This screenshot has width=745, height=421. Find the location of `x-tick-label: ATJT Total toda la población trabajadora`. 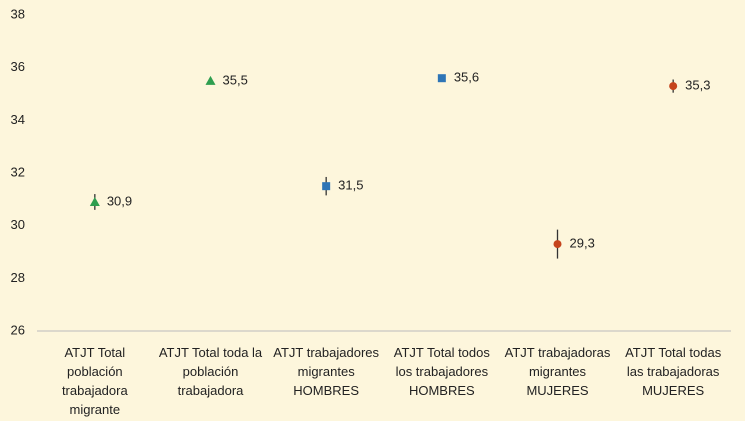

x-tick-label: ATJT Total toda la población trabajadora is located at coordinates (210, 371).